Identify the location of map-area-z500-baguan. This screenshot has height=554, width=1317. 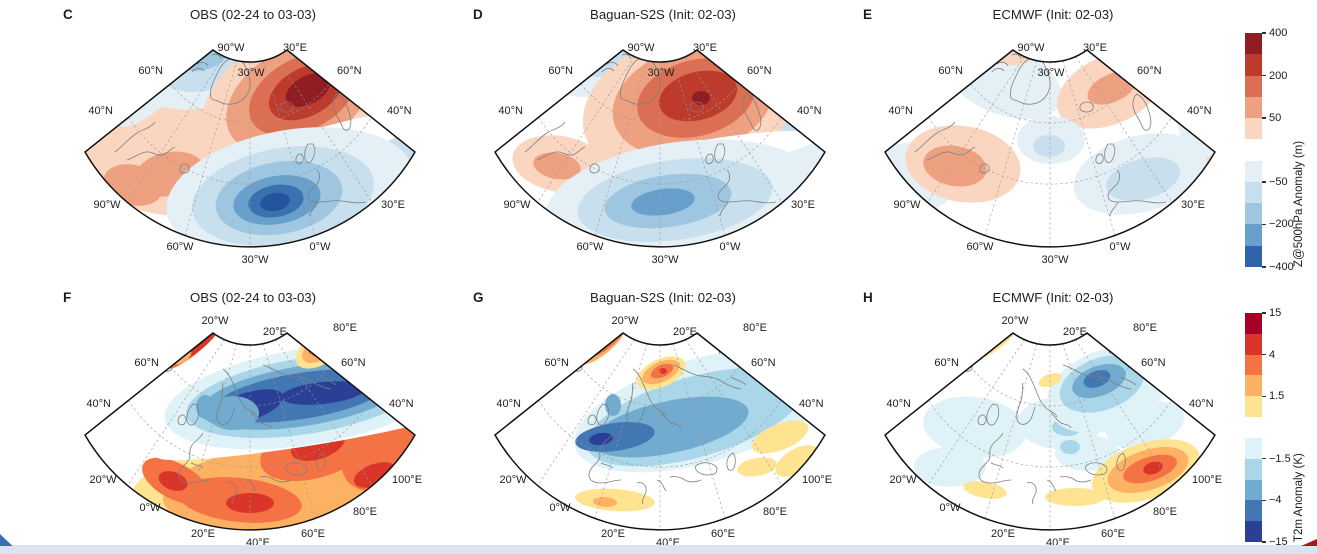
(660, 148).